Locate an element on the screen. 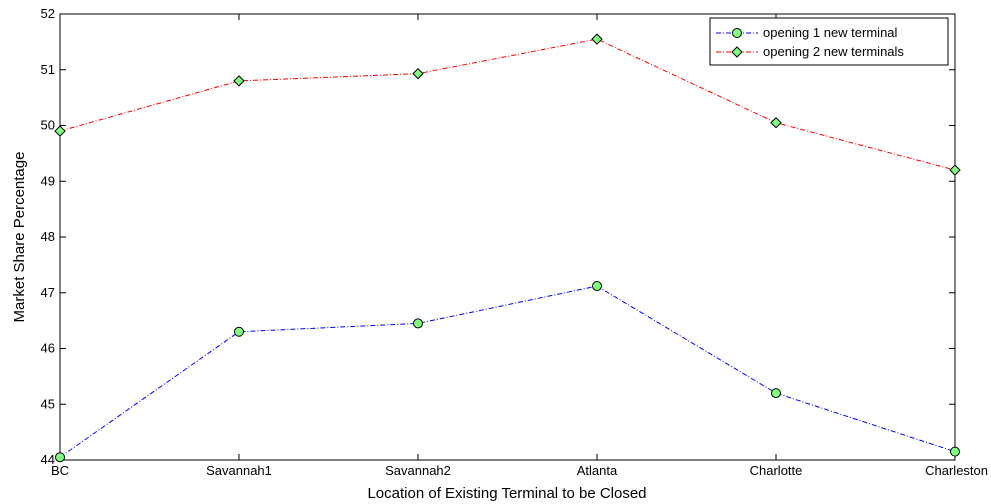 Image resolution: width=991 pixels, height=504 pixels. y-tick-label: 51 is located at coordinates (48, 69).